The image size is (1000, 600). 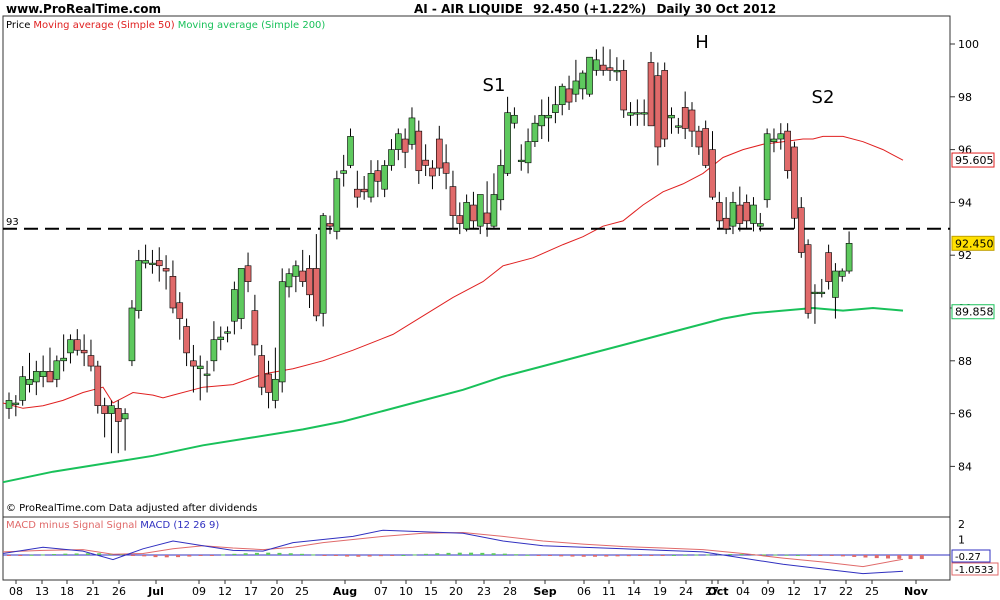 What do you see at coordinates (431, 591) in the screenshot?
I see `x-tick-label: 15` at bounding box center [431, 591].